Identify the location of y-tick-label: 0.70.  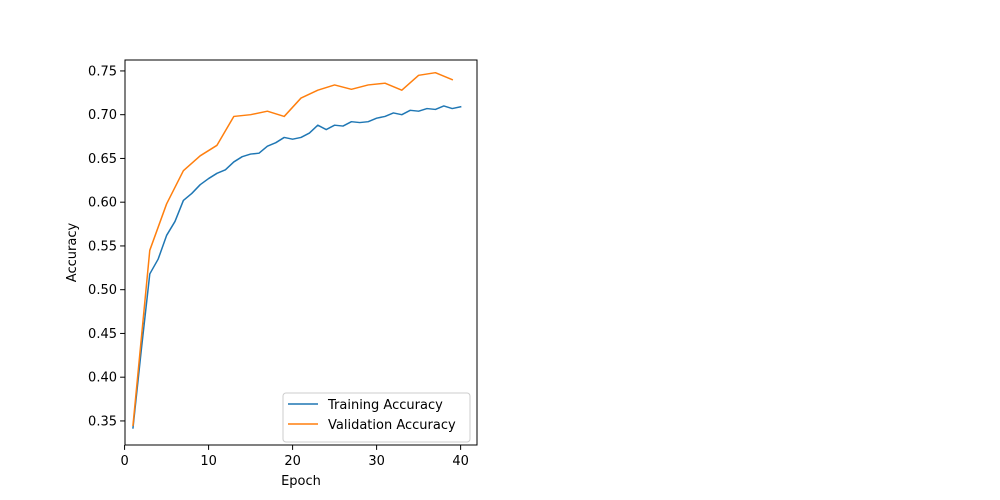
(102, 115).